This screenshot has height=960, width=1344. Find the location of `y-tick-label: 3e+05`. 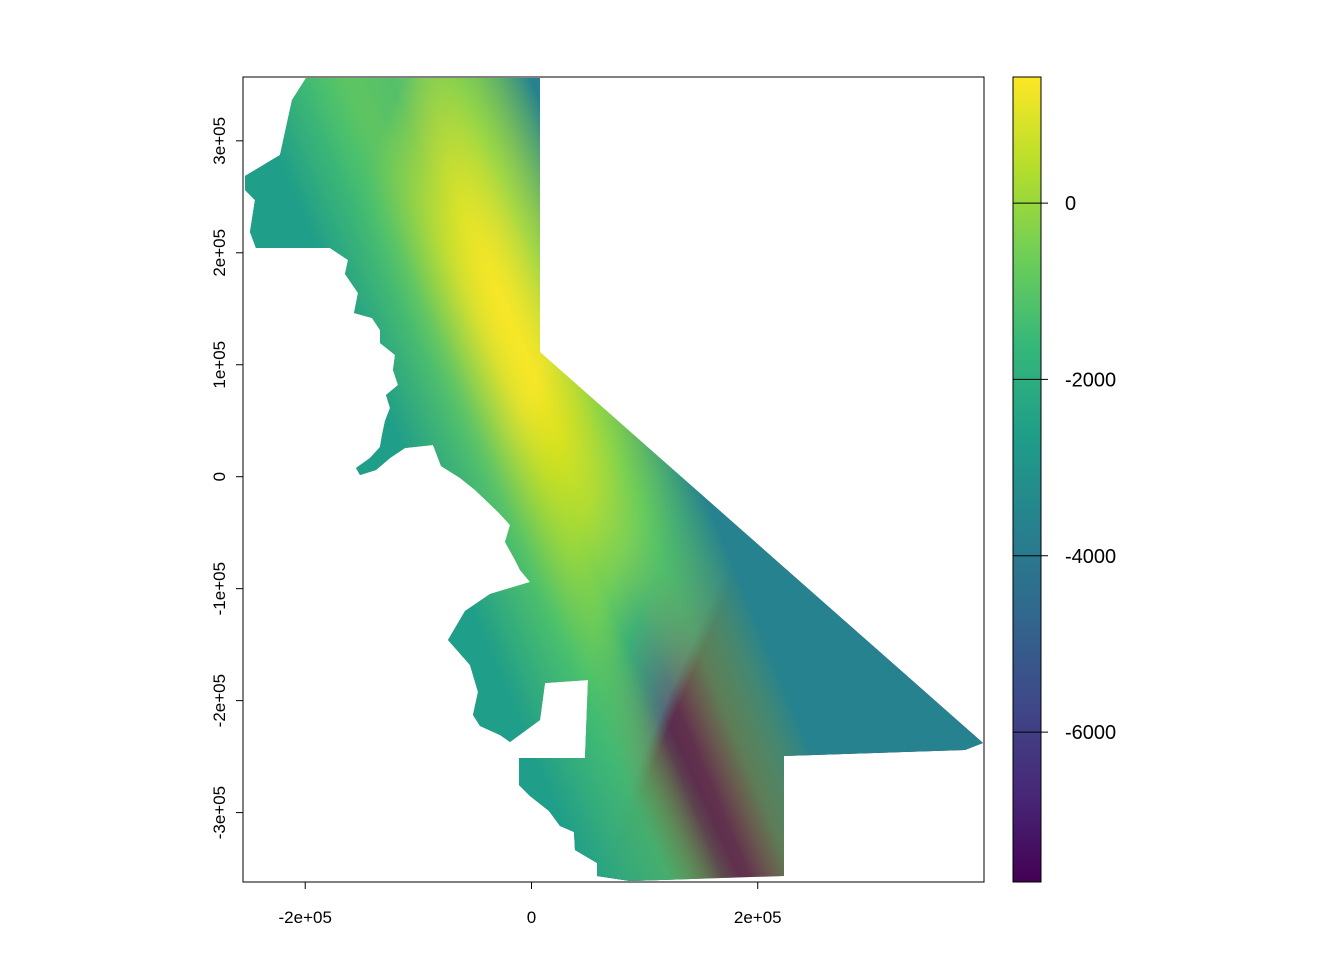

y-tick-label: 3e+05 is located at coordinates (219, 141).